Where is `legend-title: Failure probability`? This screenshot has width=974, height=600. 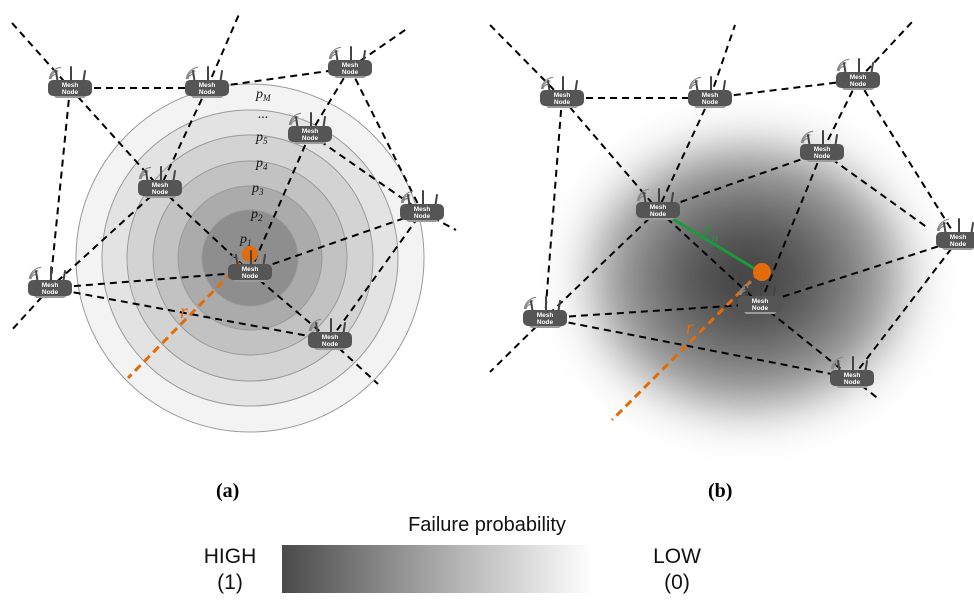
legend-title: Failure probability is located at coordinates (487, 525).